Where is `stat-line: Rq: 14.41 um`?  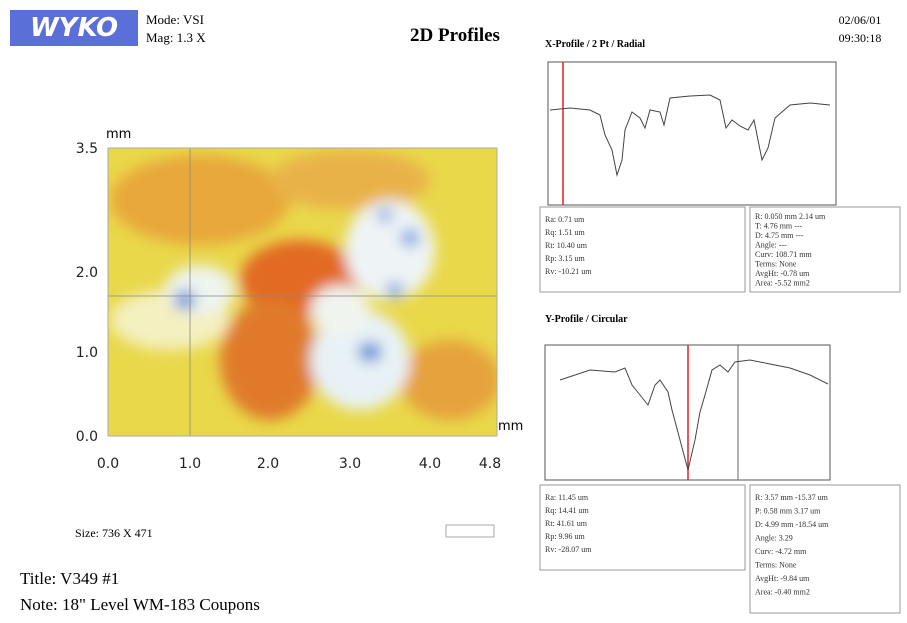
stat-line: Rq: 14.41 um is located at coordinates (567, 510).